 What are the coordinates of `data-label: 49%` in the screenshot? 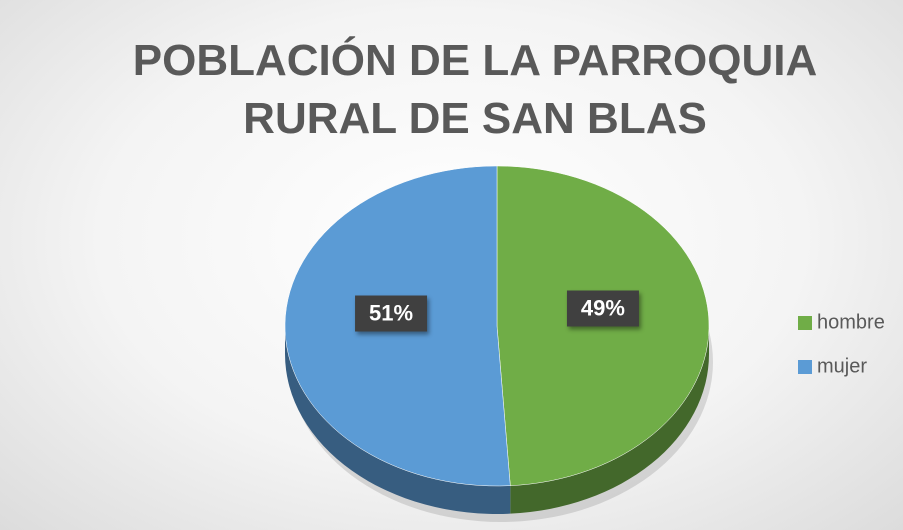 It's located at (603, 307).